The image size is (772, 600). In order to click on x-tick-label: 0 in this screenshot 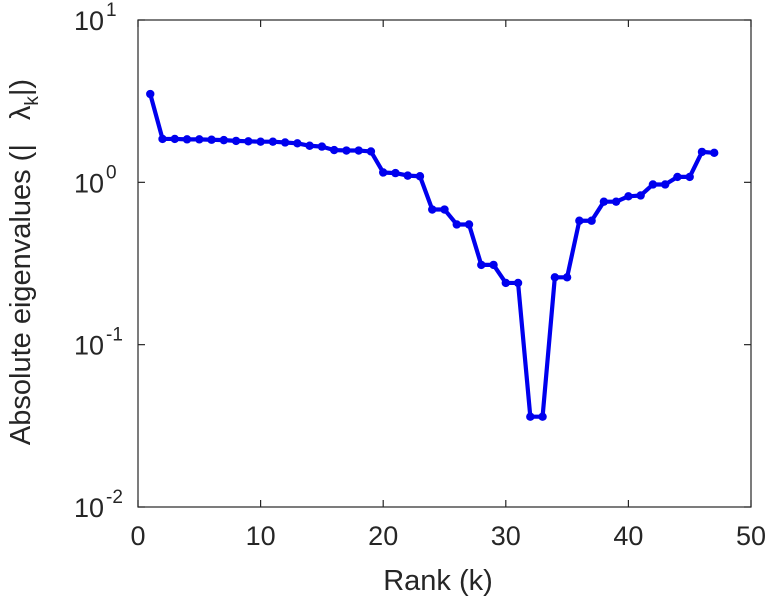, I will do `click(137, 536)`.